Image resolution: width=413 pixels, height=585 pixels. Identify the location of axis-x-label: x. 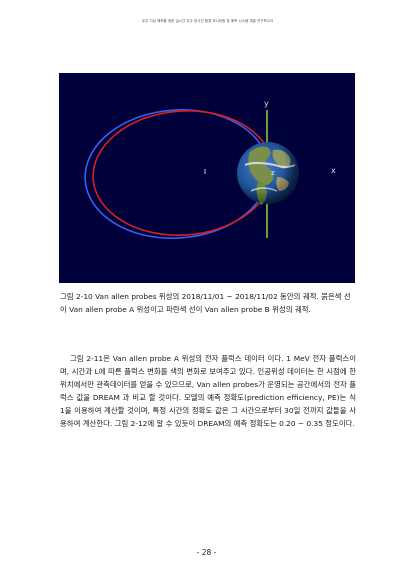
(333, 170).